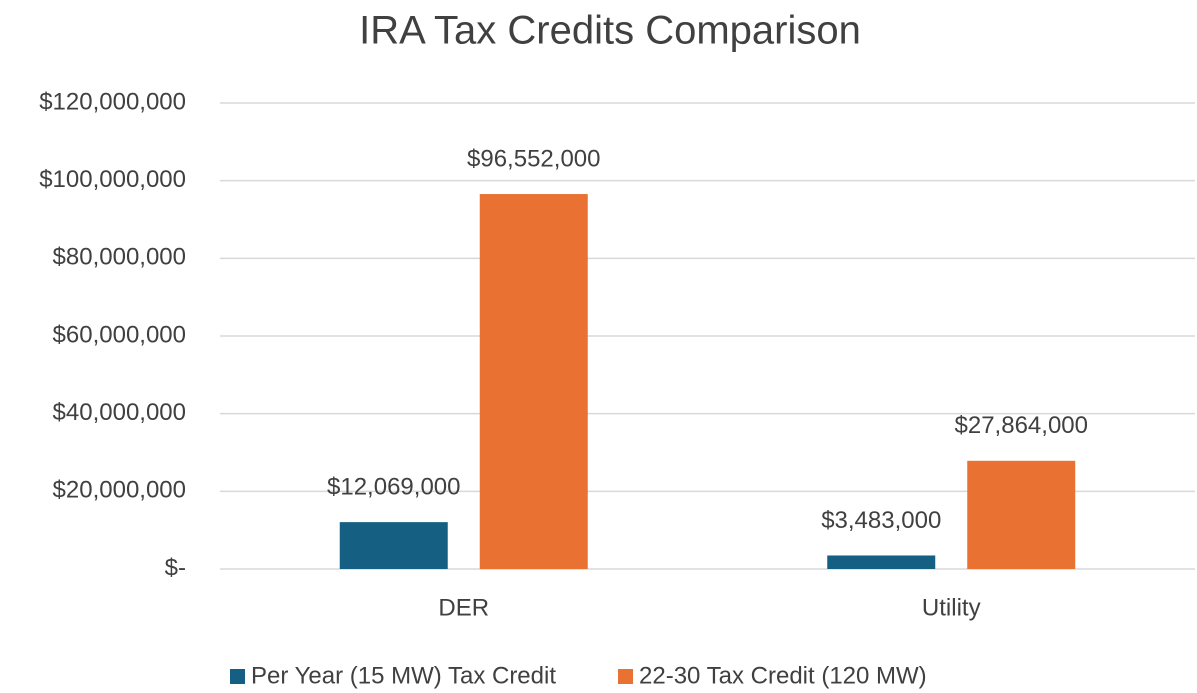  Describe the element at coordinates (112, 179) in the screenshot. I see `y-tick-label: $100,000,000` at that location.